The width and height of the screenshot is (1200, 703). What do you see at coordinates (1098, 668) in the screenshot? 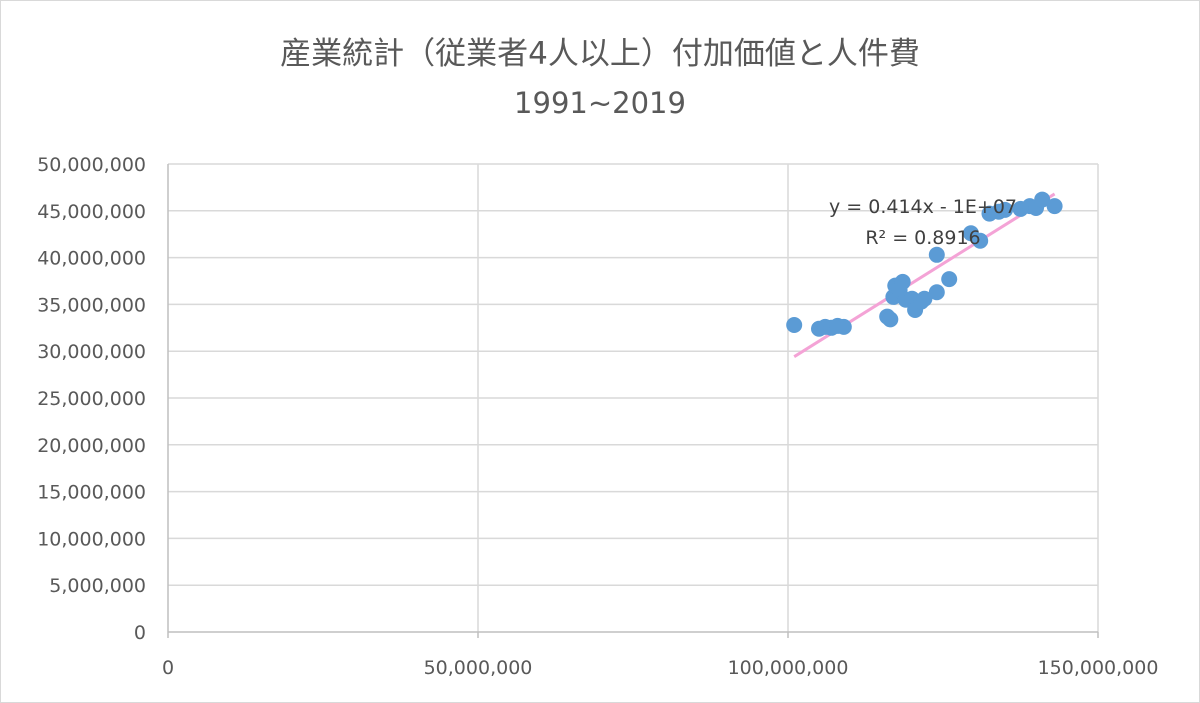
I see `x-tick-label: 150,000,000` at bounding box center [1098, 668].